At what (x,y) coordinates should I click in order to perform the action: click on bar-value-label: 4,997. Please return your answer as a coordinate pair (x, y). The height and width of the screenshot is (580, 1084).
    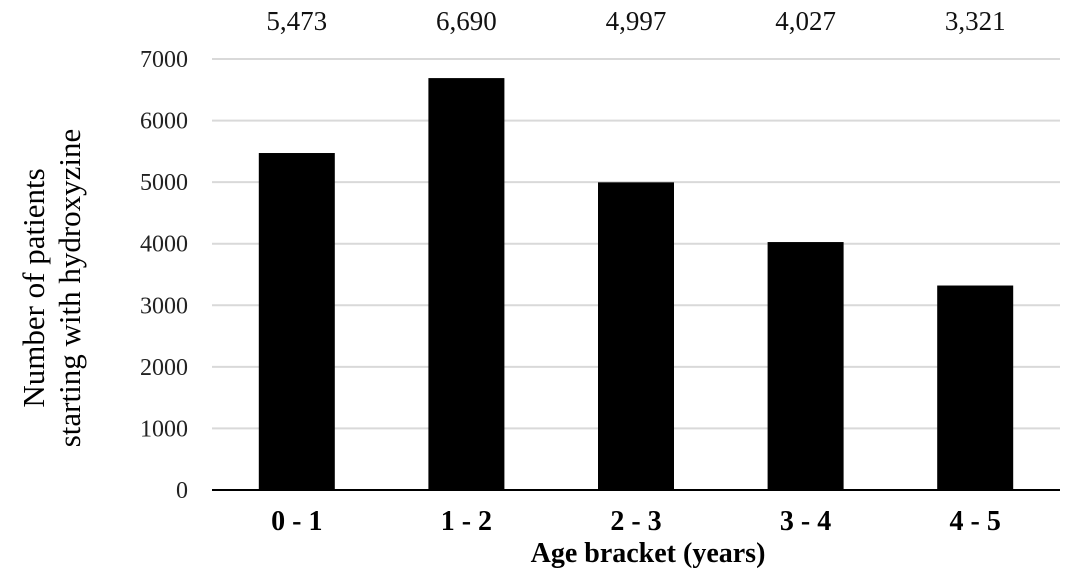
    Looking at the image, I should click on (636, 21).